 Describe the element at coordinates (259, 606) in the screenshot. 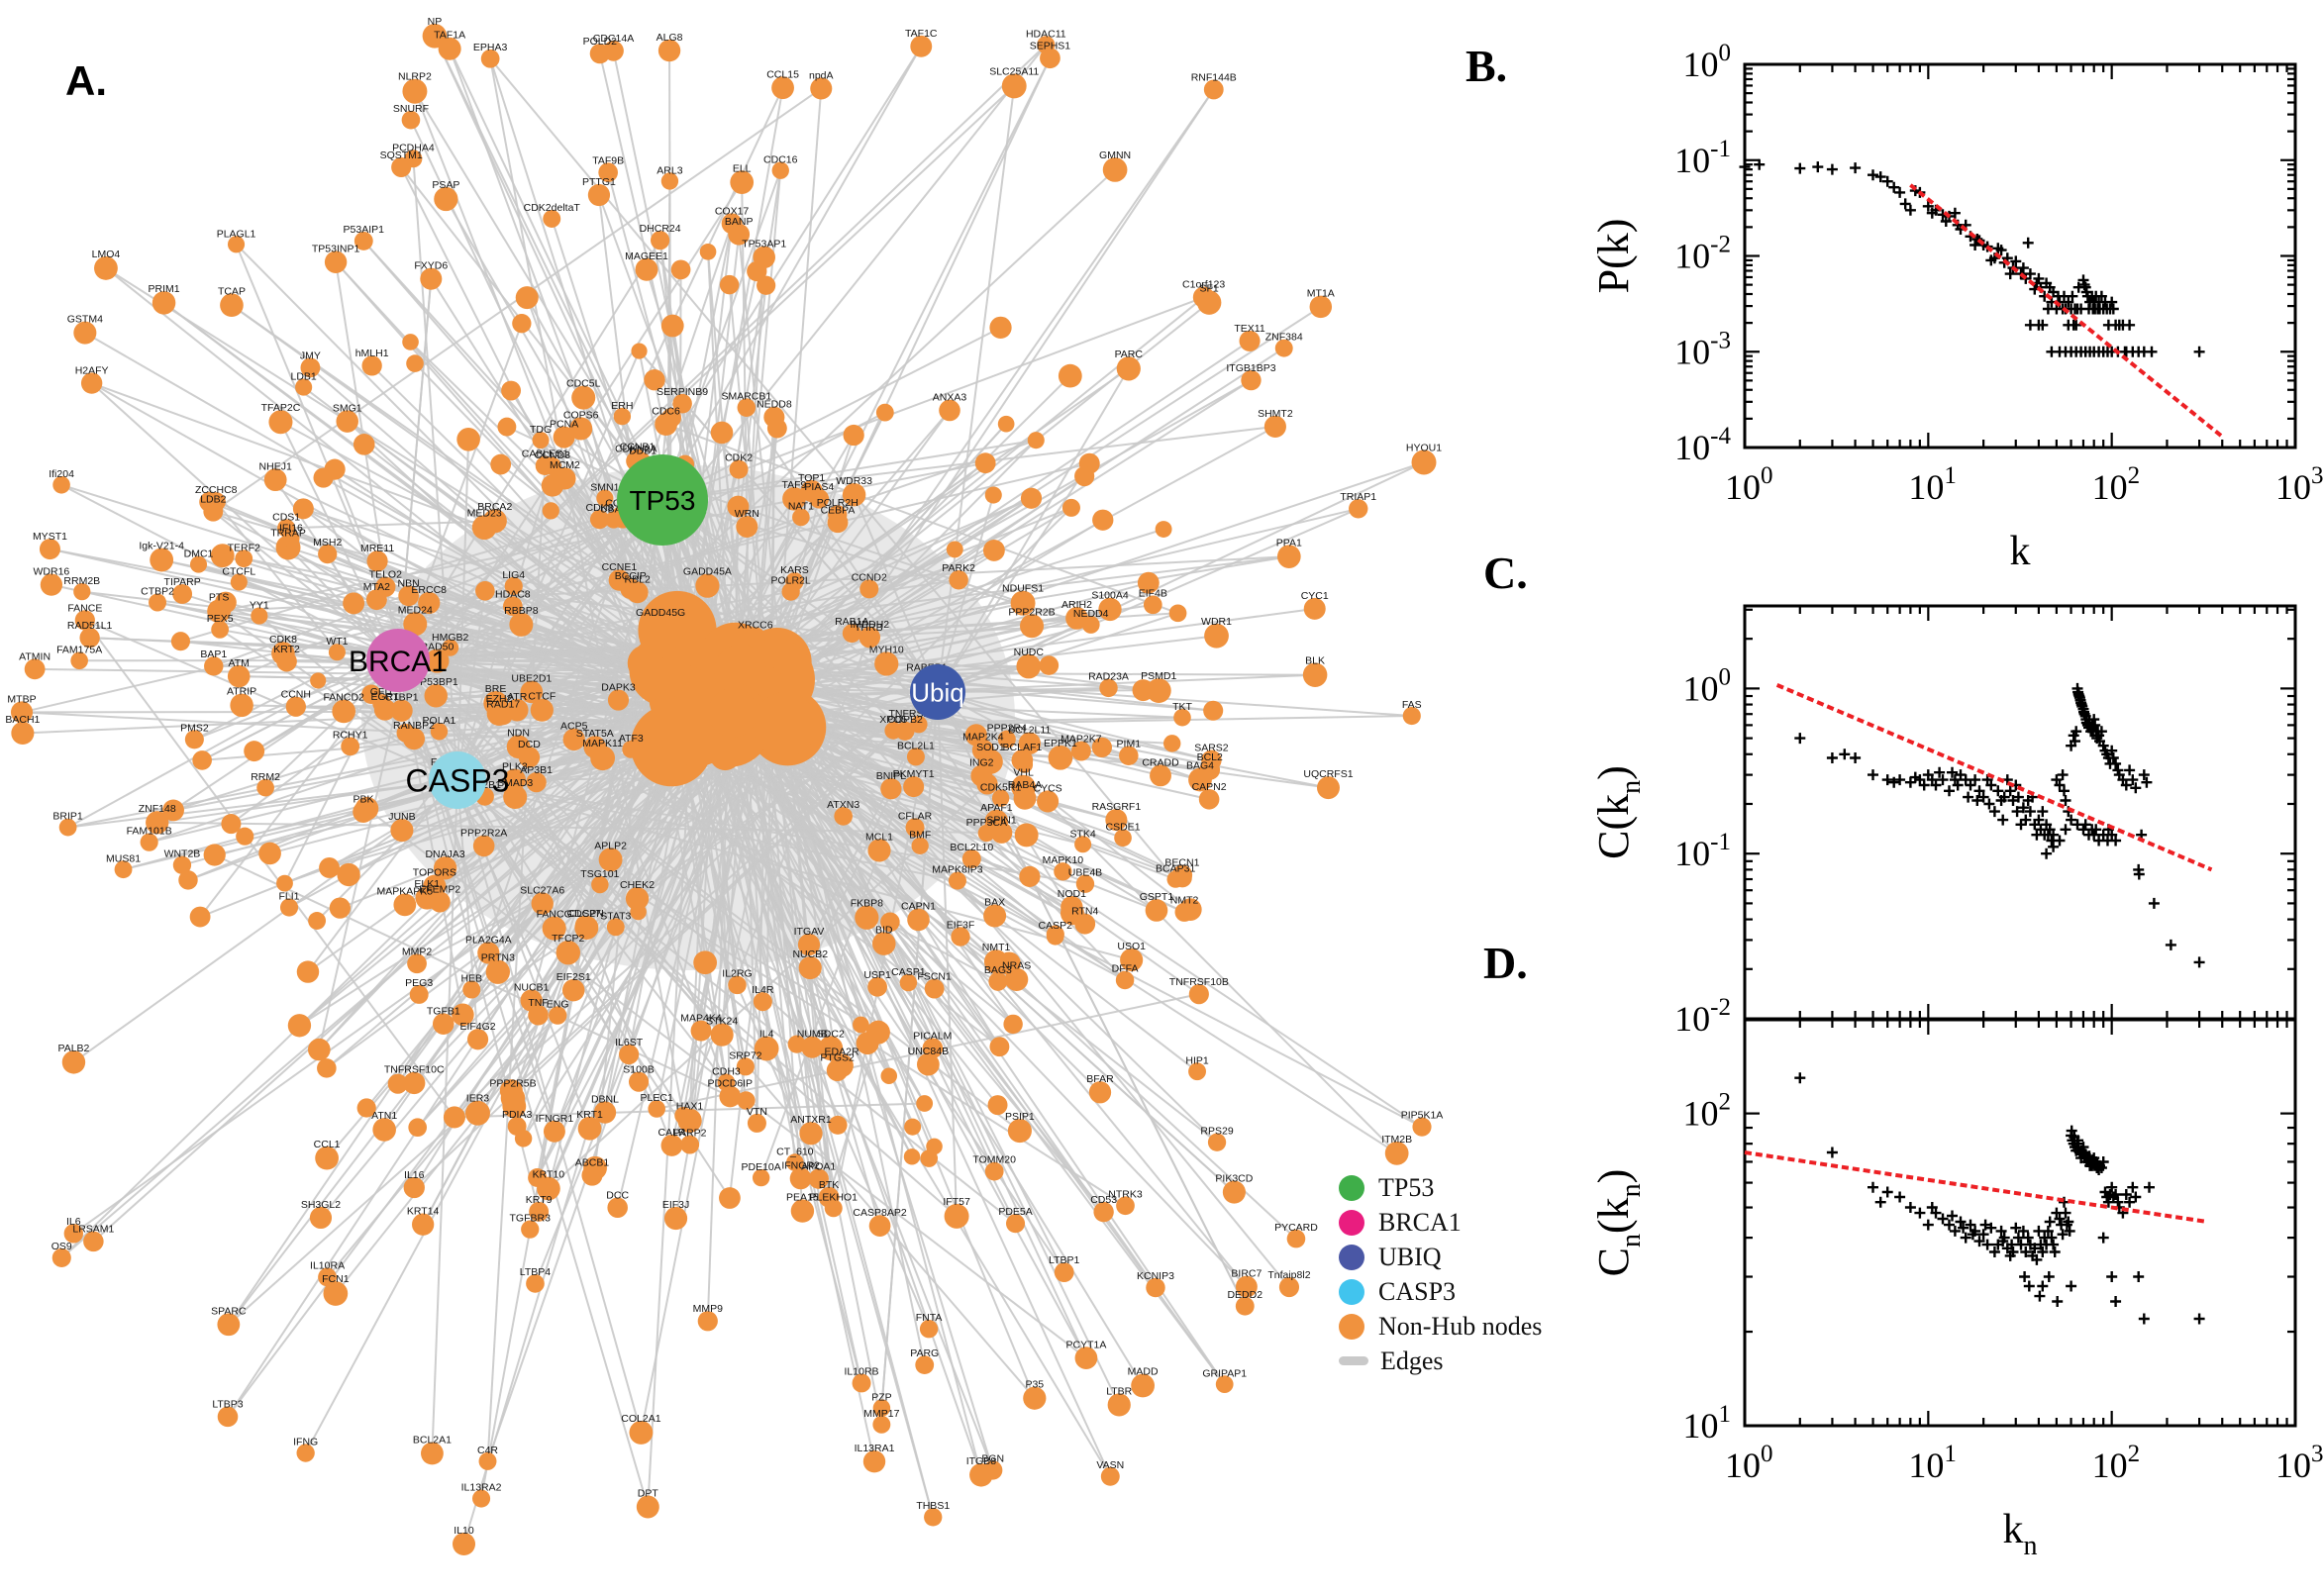

I see `network-node-label: YY1` at that location.